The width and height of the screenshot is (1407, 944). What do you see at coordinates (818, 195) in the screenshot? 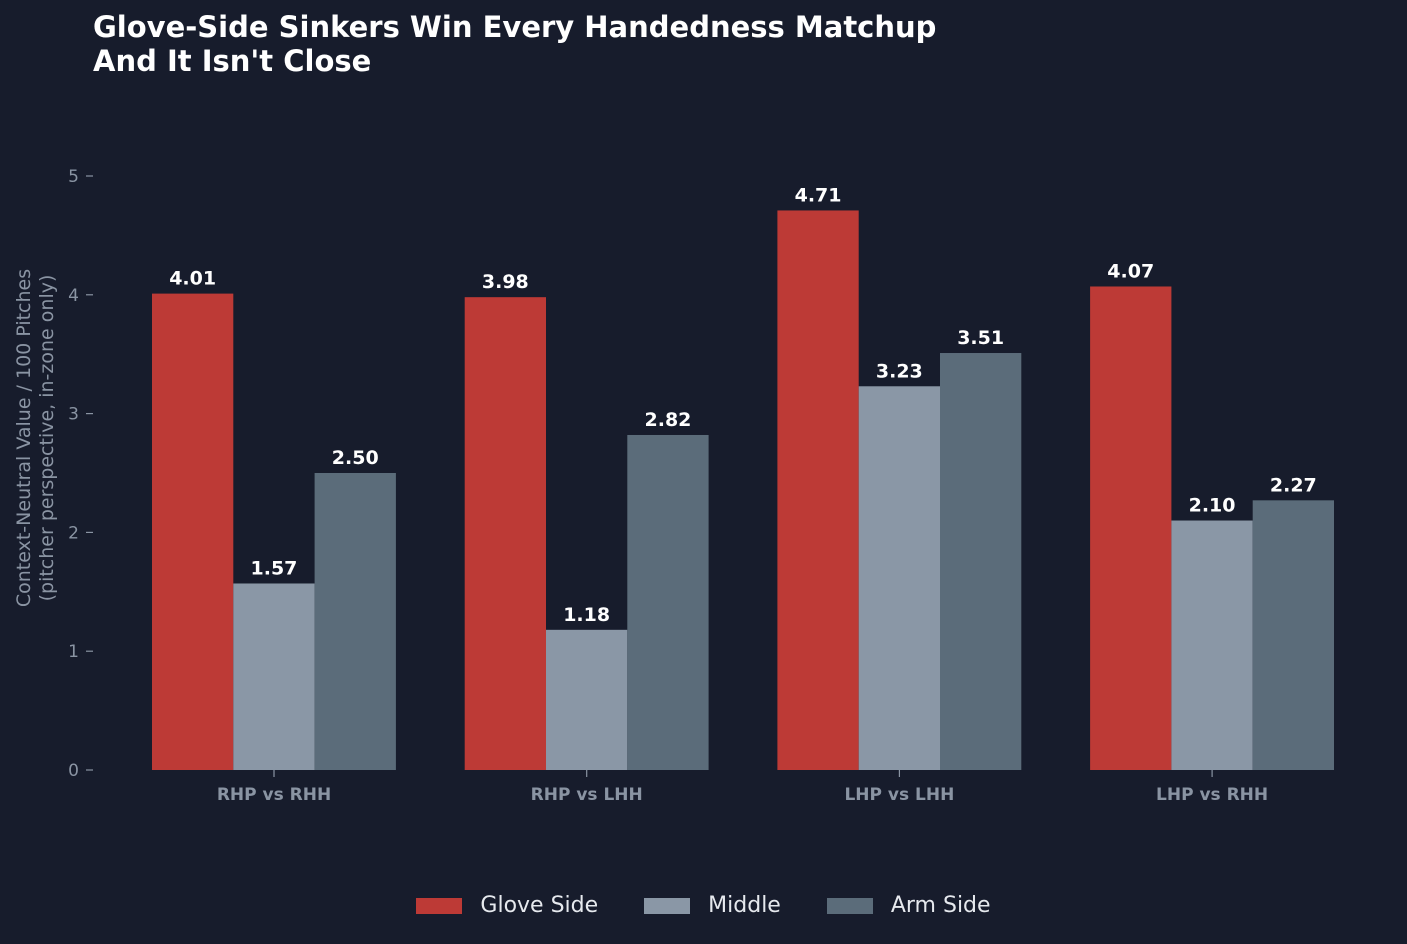
I see `bar-value-label: 4.71` at bounding box center [818, 195].